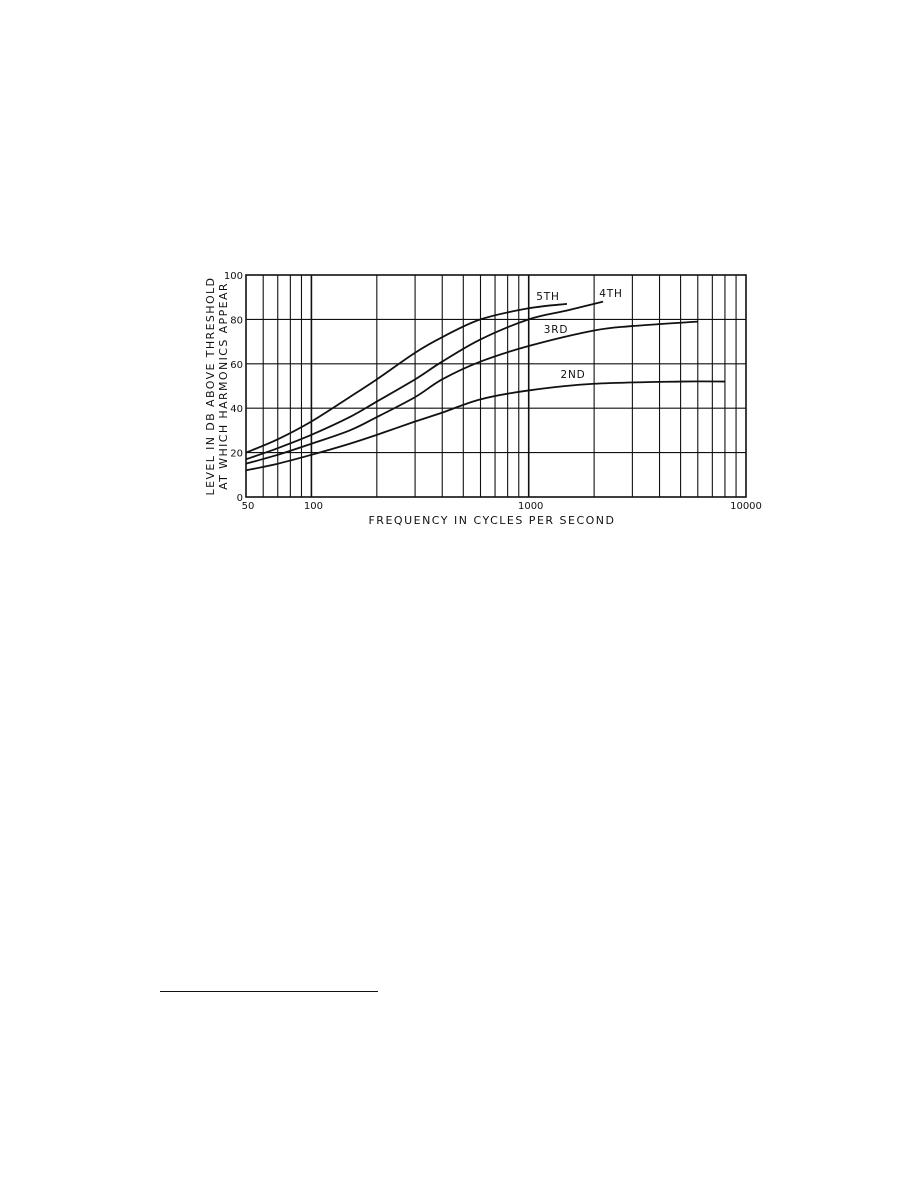 The image size is (918, 1188). Describe the element at coordinates (746, 506) in the screenshot. I see `x-tick-label: 10000` at that location.